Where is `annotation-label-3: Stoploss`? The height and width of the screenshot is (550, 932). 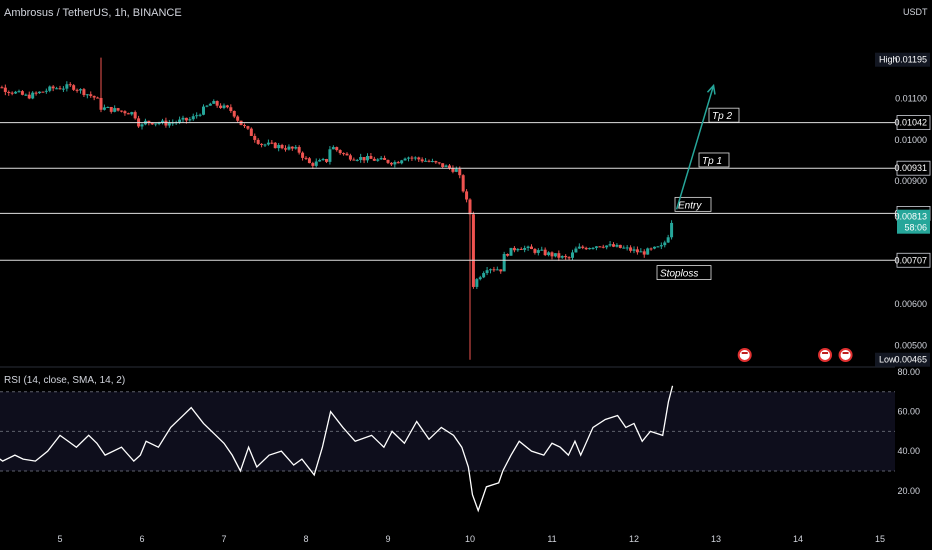 annotation-label-3: Stoploss is located at coordinates (679, 274).